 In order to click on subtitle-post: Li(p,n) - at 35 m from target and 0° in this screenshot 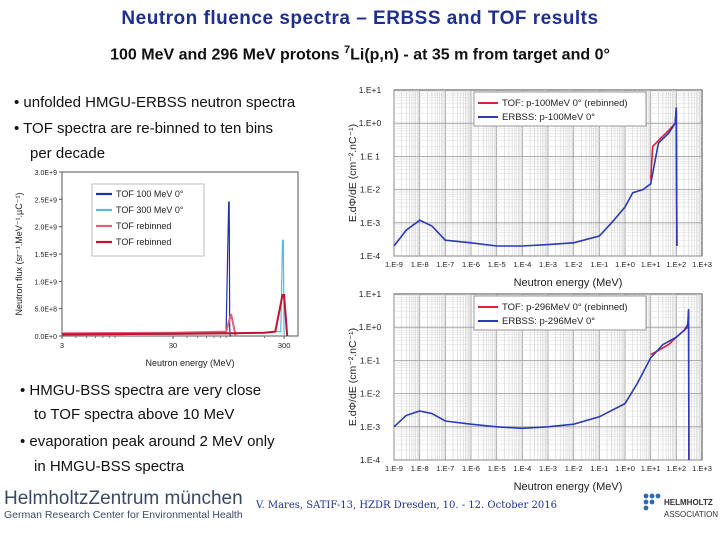, I will do `click(480, 55)`.